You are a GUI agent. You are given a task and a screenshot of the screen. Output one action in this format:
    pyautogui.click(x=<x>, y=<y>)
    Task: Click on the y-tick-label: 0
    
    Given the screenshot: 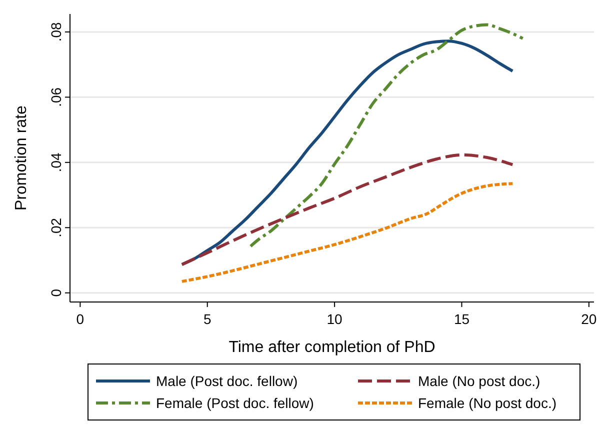 What is the action you would take?
    pyautogui.click(x=56, y=292)
    